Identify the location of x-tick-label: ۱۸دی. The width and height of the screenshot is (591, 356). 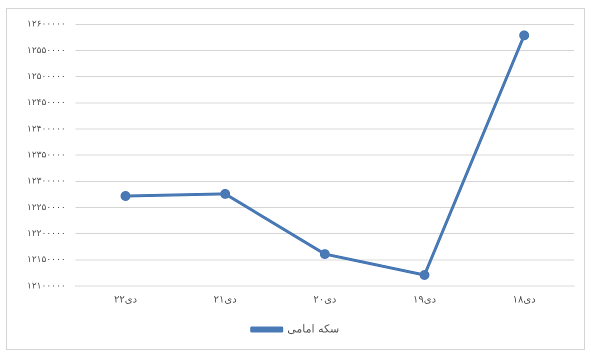
(524, 300).